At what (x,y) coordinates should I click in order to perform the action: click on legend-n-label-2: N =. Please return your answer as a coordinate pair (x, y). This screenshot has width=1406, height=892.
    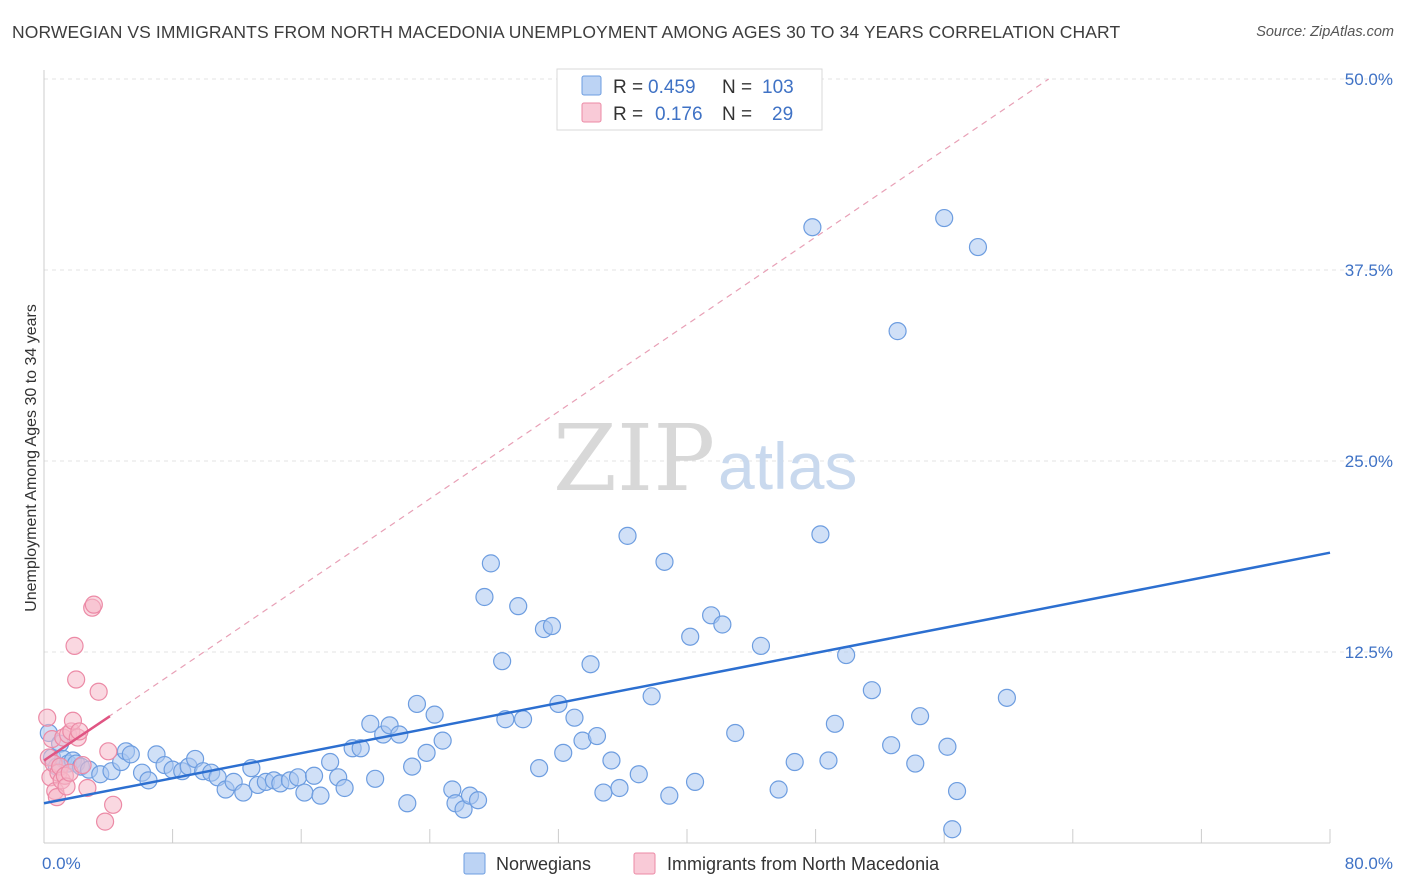
    Looking at the image, I should click on (737, 114).